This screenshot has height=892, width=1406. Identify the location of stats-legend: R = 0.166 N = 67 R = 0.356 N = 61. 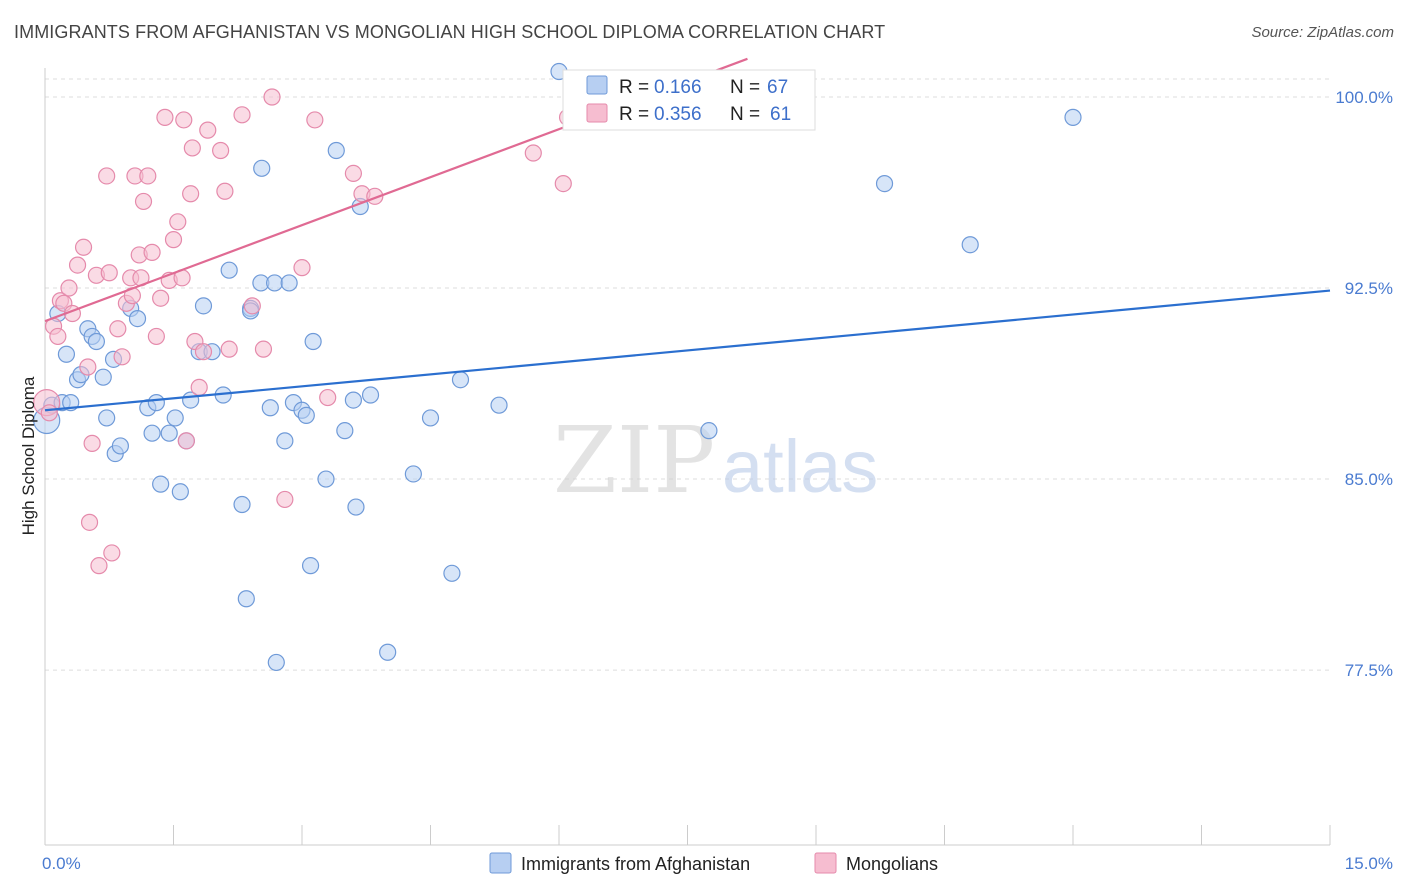
(689, 100).